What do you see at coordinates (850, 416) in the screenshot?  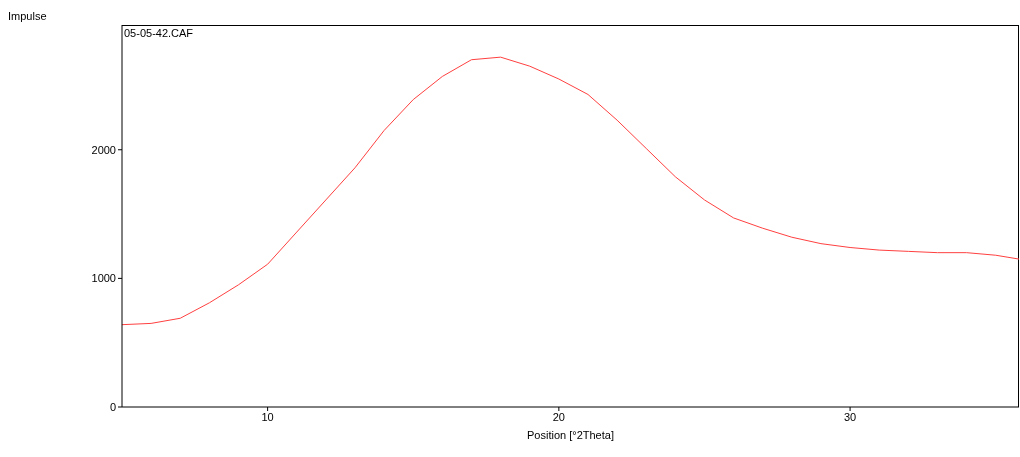 I see `x-tick-label: 30` at bounding box center [850, 416].